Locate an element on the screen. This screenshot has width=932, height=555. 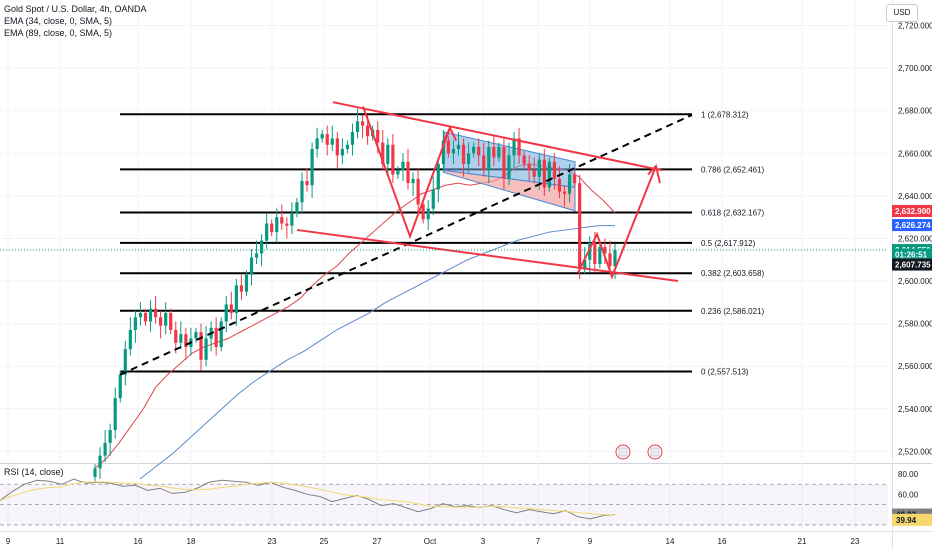
price-badge: 2,626.274 is located at coordinates (912, 225).